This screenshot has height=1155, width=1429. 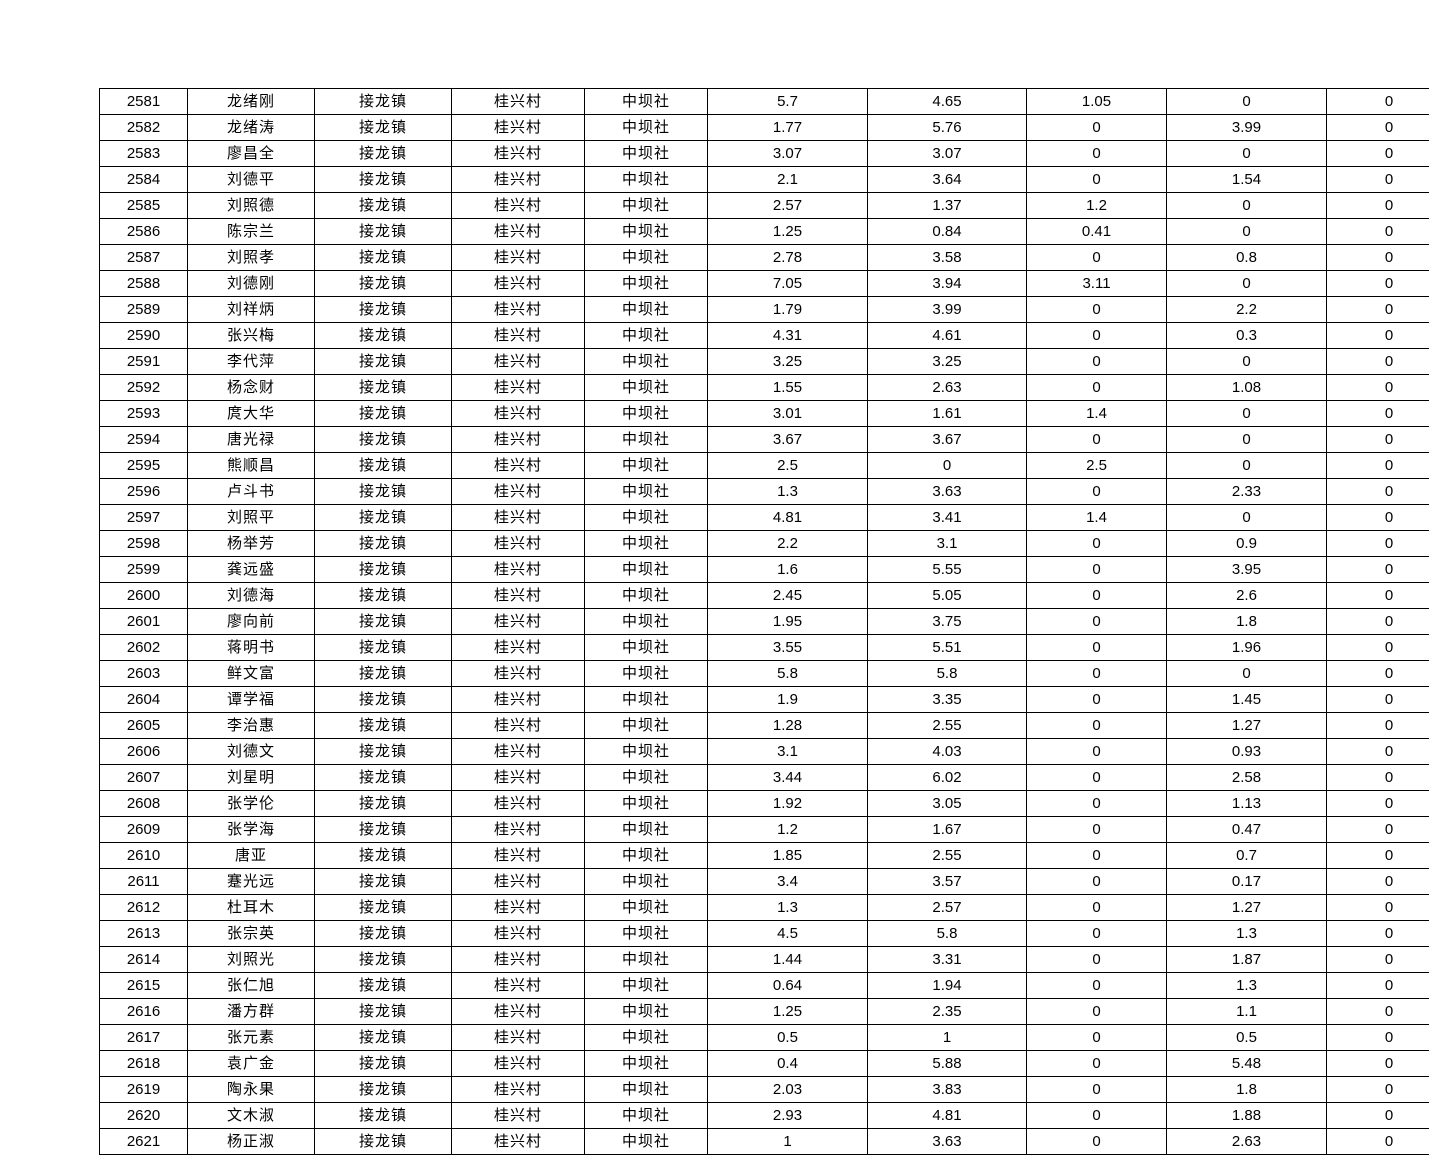 I want to click on cell-name: 卢斗书, so click(x=251, y=492).